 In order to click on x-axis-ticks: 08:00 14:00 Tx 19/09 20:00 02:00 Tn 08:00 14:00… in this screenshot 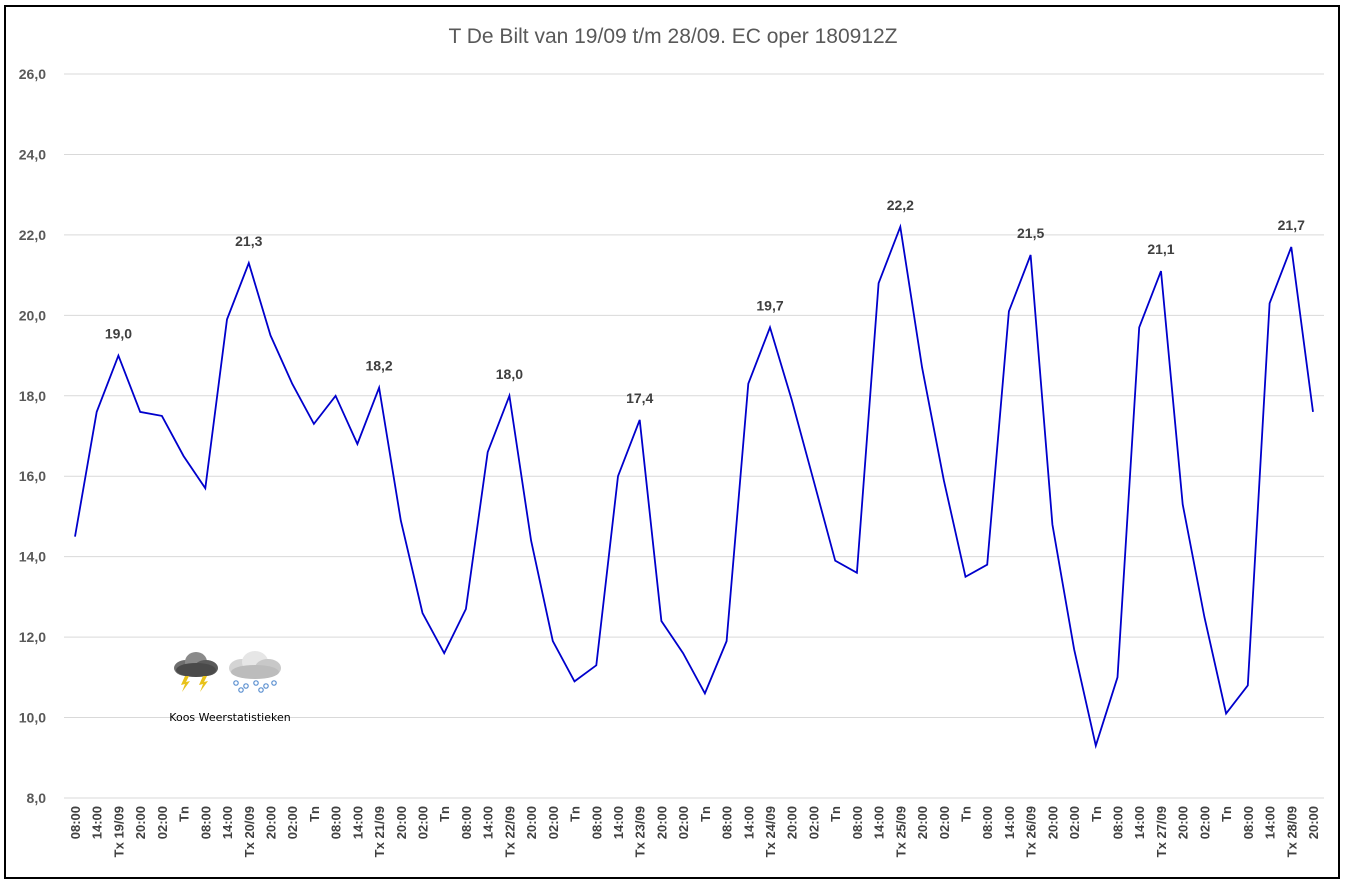, I will do `click(694, 831)`.